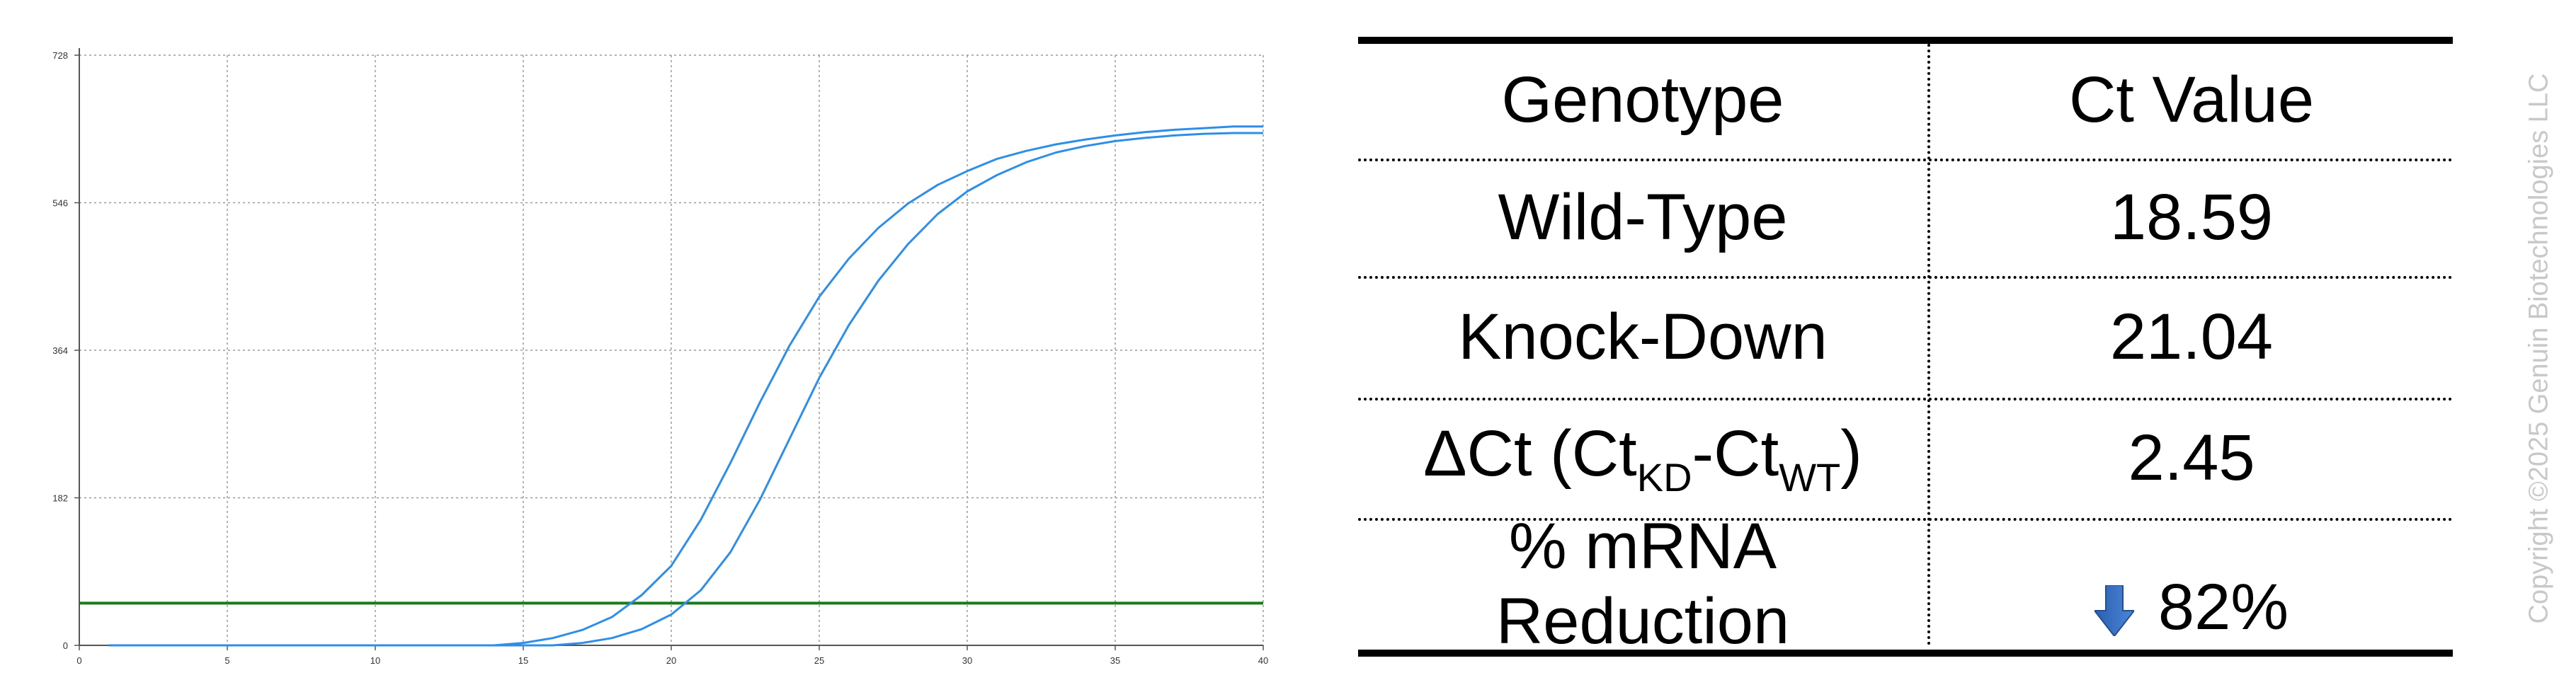 The width and height of the screenshot is (2576, 697). What do you see at coordinates (671, 660) in the screenshot?
I see `x-tick-label: 20` at bounding box center [671, 660].